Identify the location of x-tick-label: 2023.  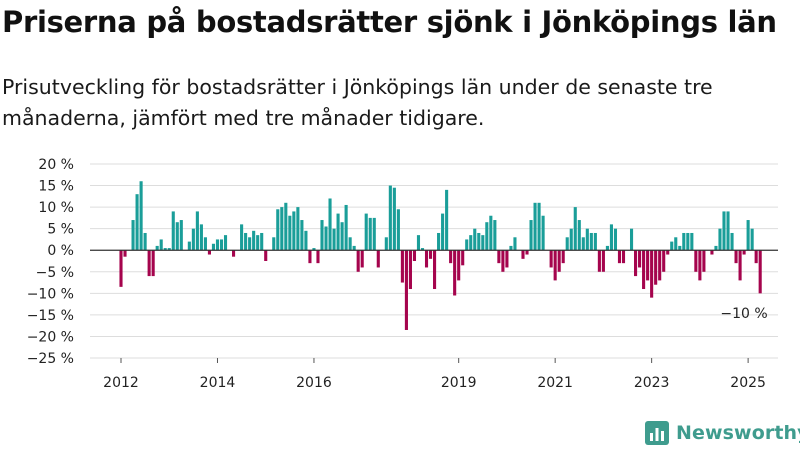
(652, 383).